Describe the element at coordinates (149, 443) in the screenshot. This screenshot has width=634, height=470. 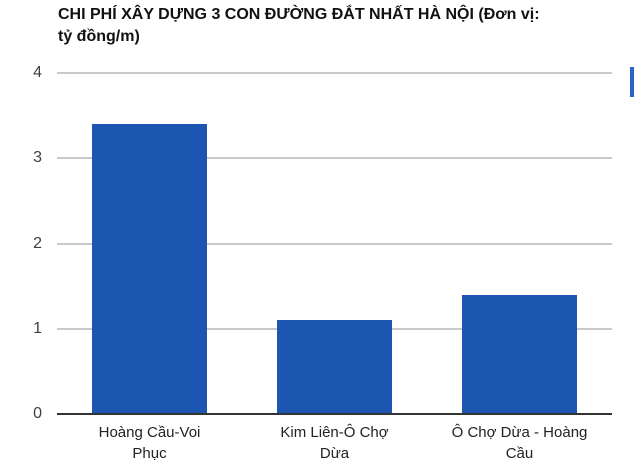
I see `x-category-label: Hoàng Cầu-Voi Phục` at that location.